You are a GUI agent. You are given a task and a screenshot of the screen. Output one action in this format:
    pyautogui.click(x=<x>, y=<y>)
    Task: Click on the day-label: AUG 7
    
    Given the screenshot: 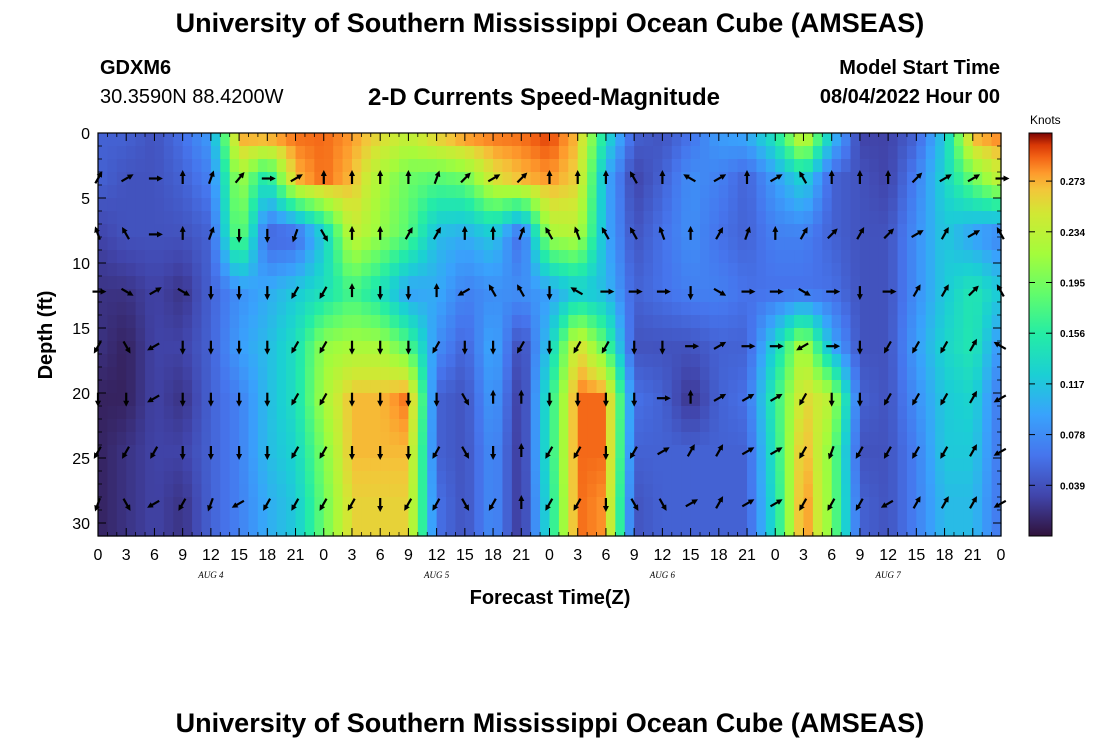 What is the action you would take?
    pyautogui.click(x=888, y=575)
    